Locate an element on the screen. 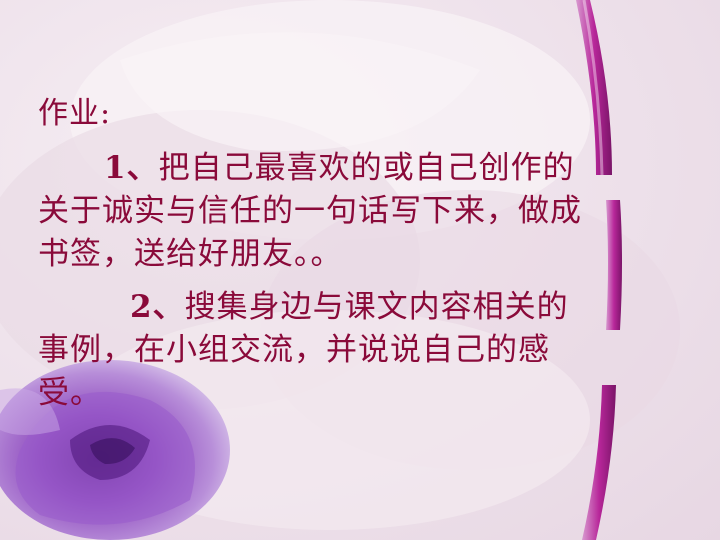 This screenshot has width=720, height=540. slide-heading: 作业: is located at coordinates (75, 113).